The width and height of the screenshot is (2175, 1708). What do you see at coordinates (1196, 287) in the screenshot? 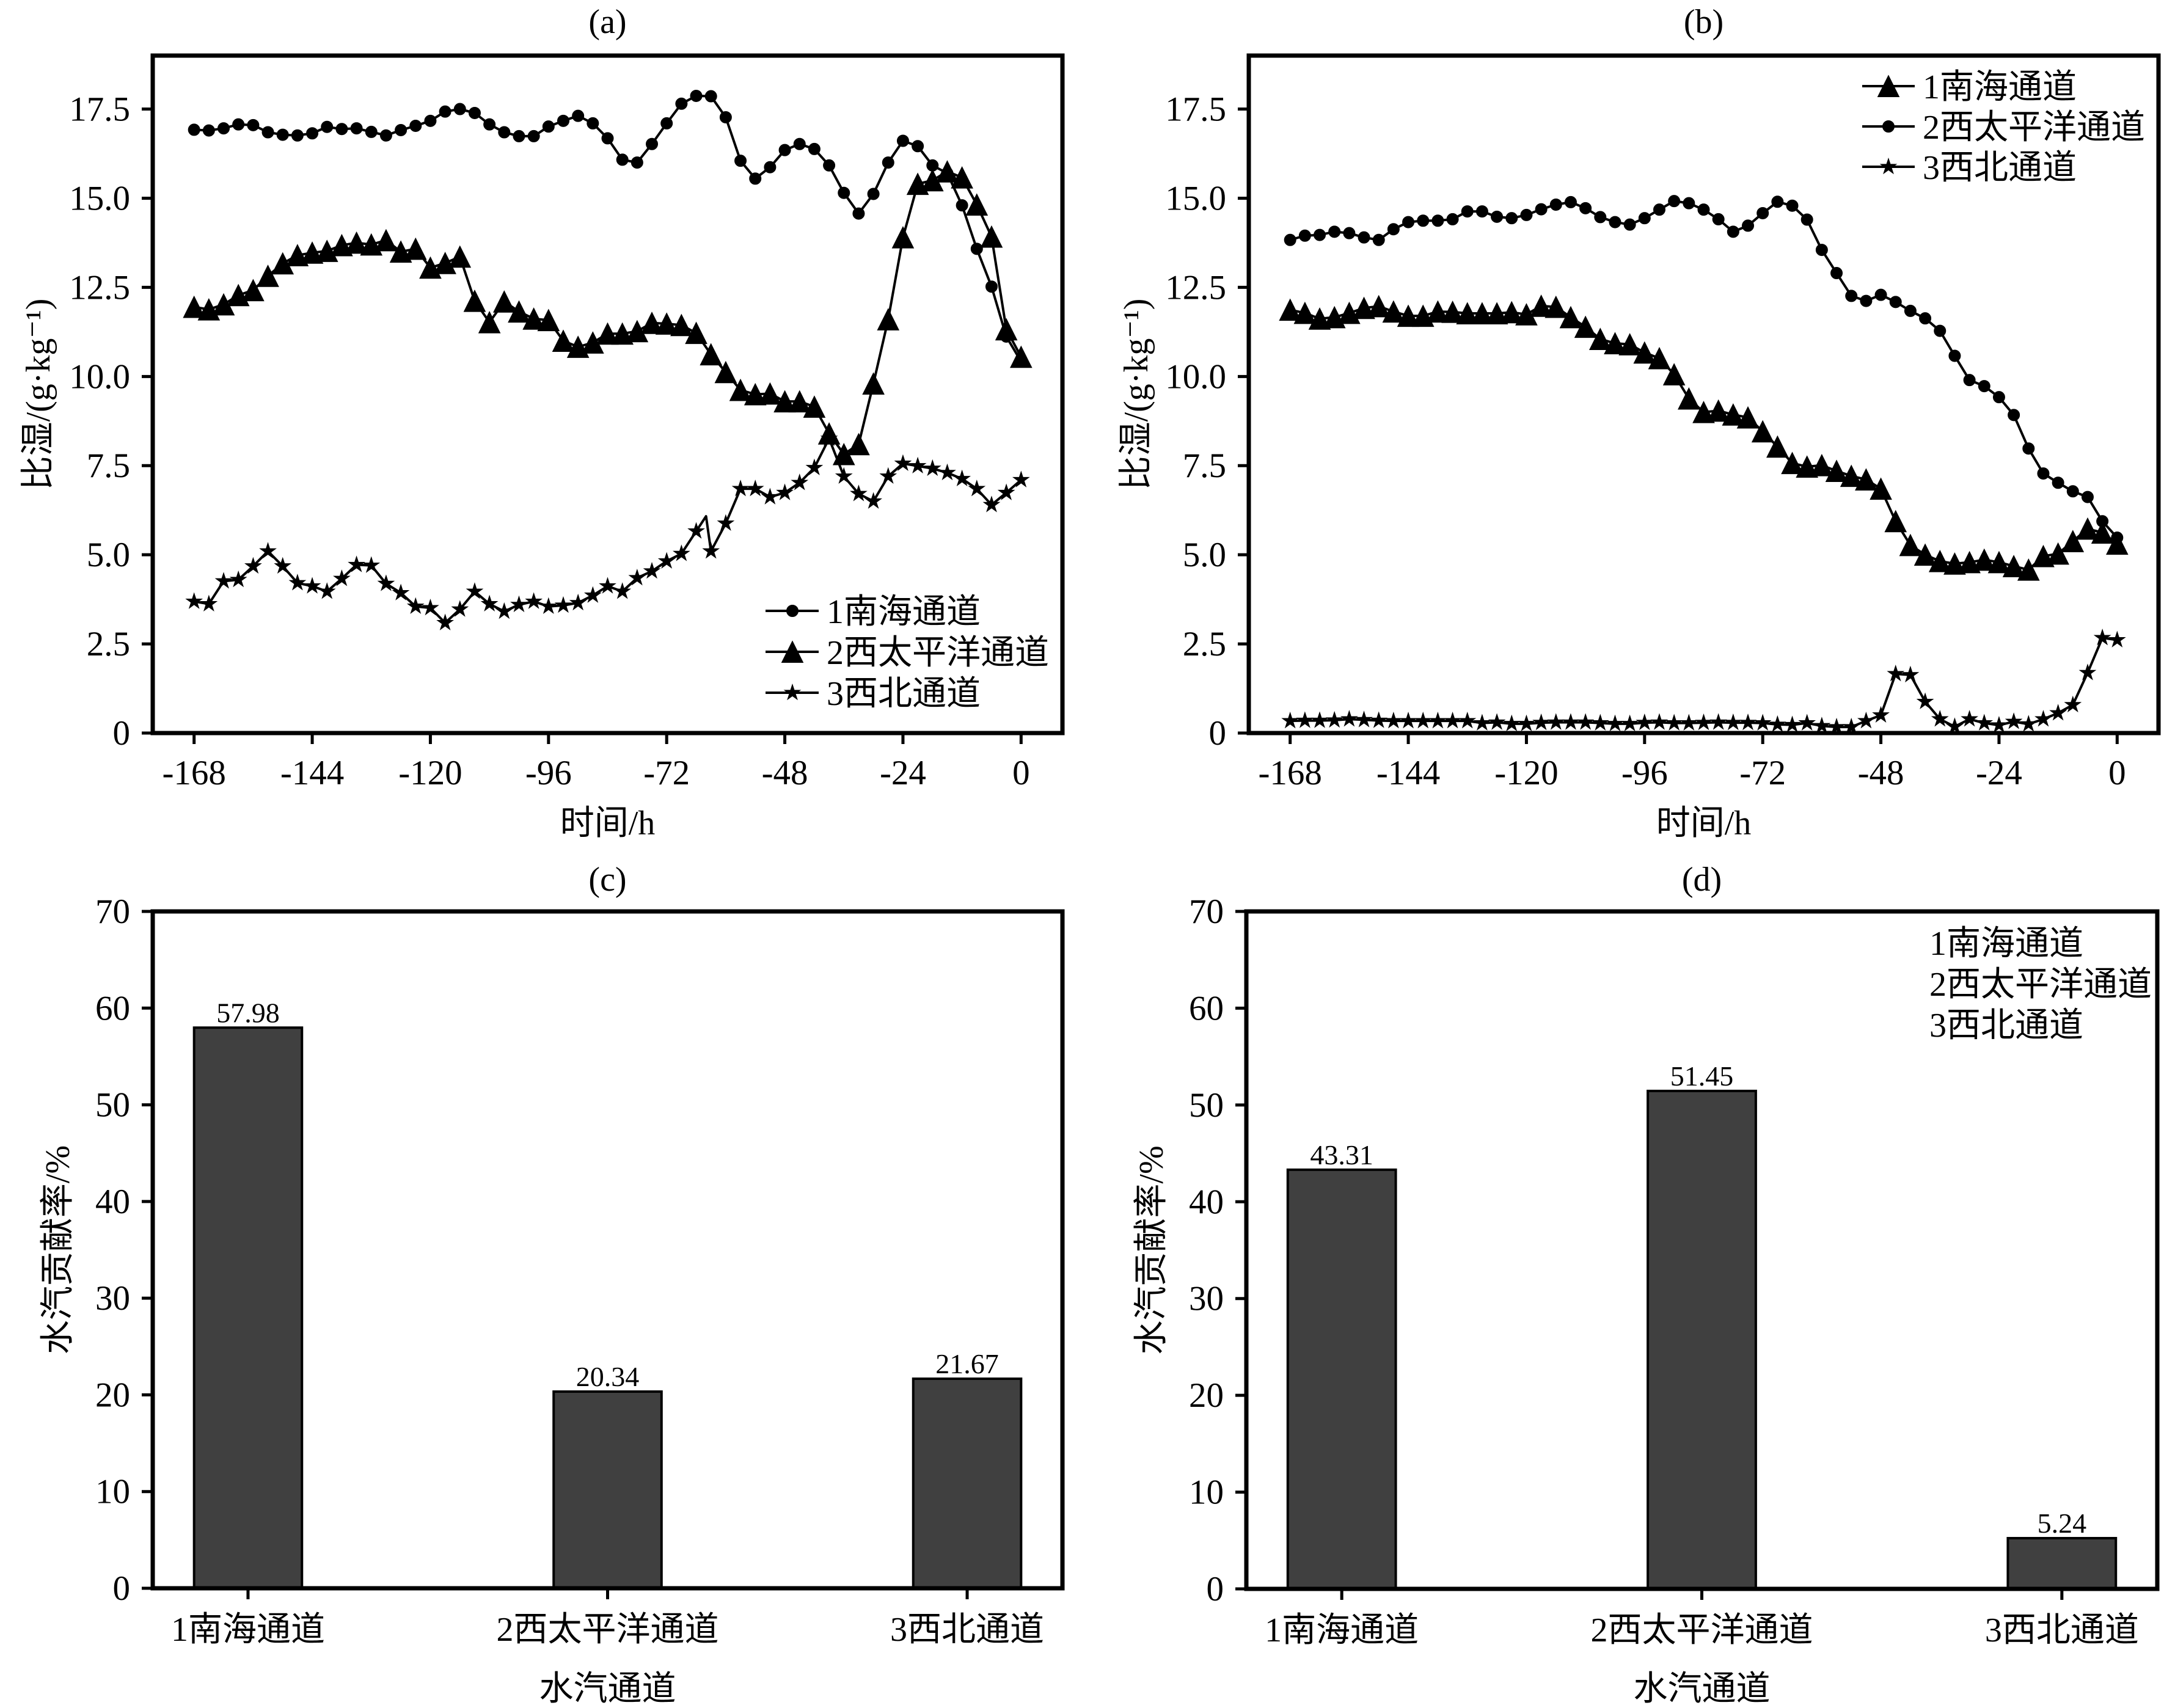
I see `panel-b-ytick-label: 12.5` at bounding box center [1196, 287].